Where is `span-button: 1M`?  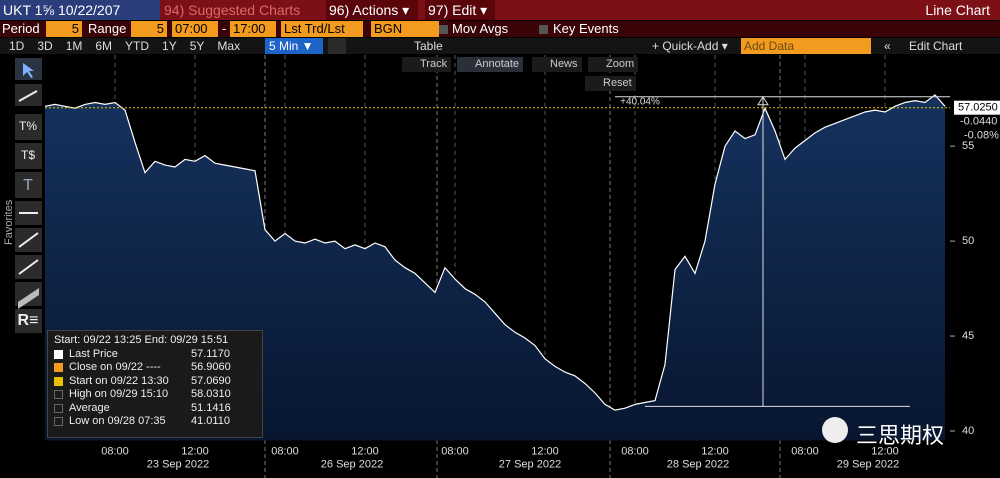 span-button: 1M is located at coordinates (74, 46).